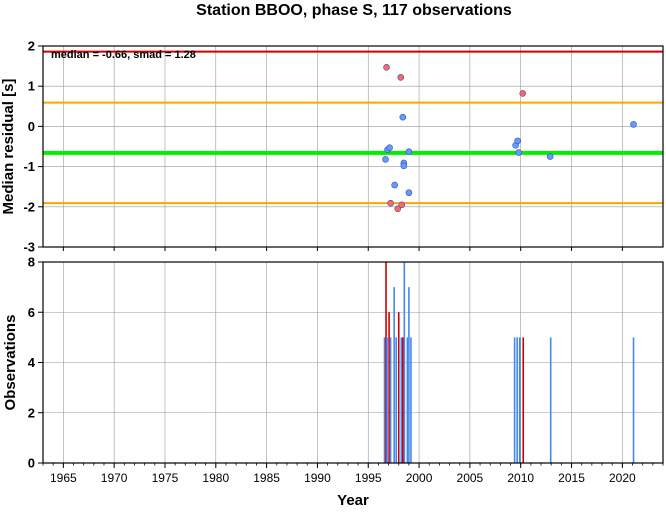 This screenshot has height=516, width=666. Describe the element at coordinates (31, 262) in the screenshot. I see `y-tick-label: 8` at that location.